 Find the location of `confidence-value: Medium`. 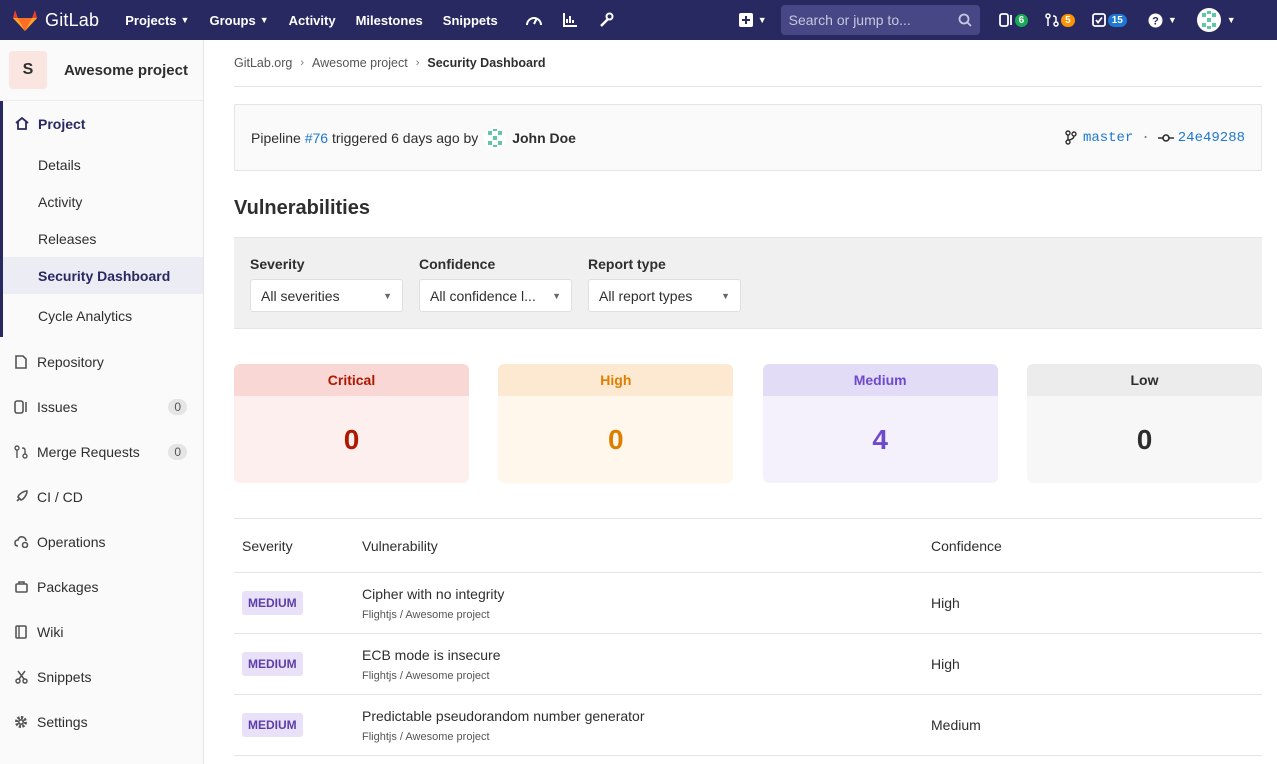

confidence-value: Medium is located at coordinates (956, 725).